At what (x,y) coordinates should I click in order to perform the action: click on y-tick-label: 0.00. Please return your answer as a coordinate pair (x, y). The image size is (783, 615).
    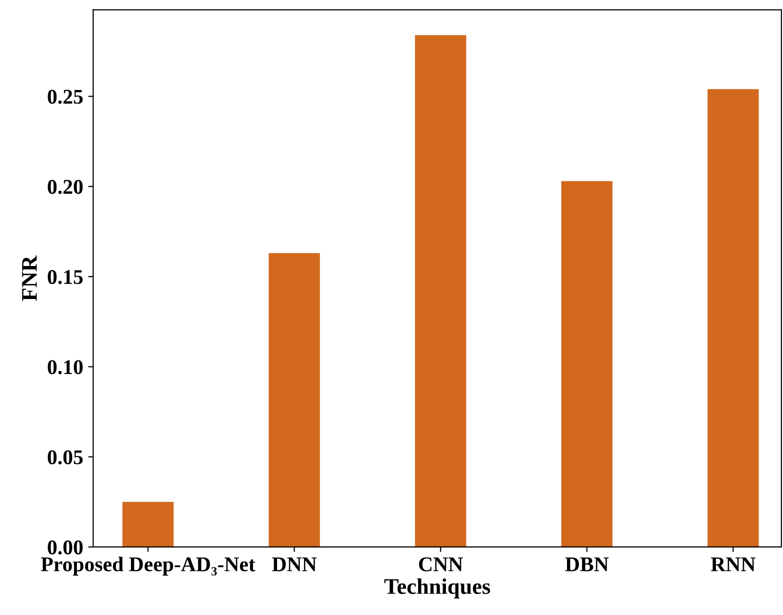
    Looking at the image, I should click on (65, 547).